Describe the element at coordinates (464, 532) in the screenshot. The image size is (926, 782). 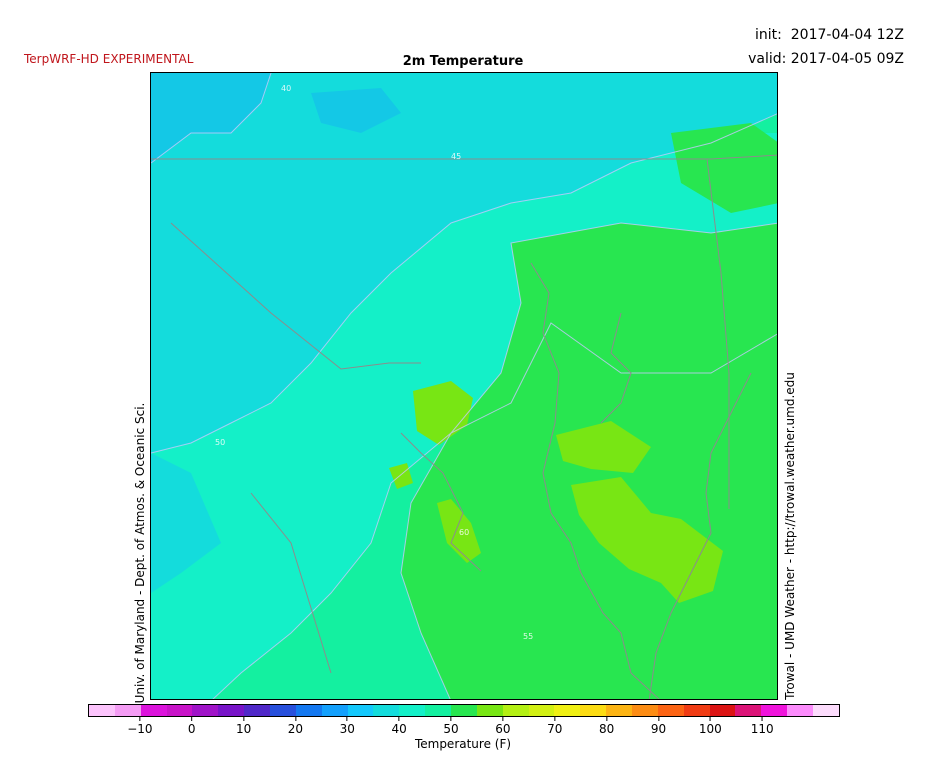
I see `contour-label-60: 60` at that location.